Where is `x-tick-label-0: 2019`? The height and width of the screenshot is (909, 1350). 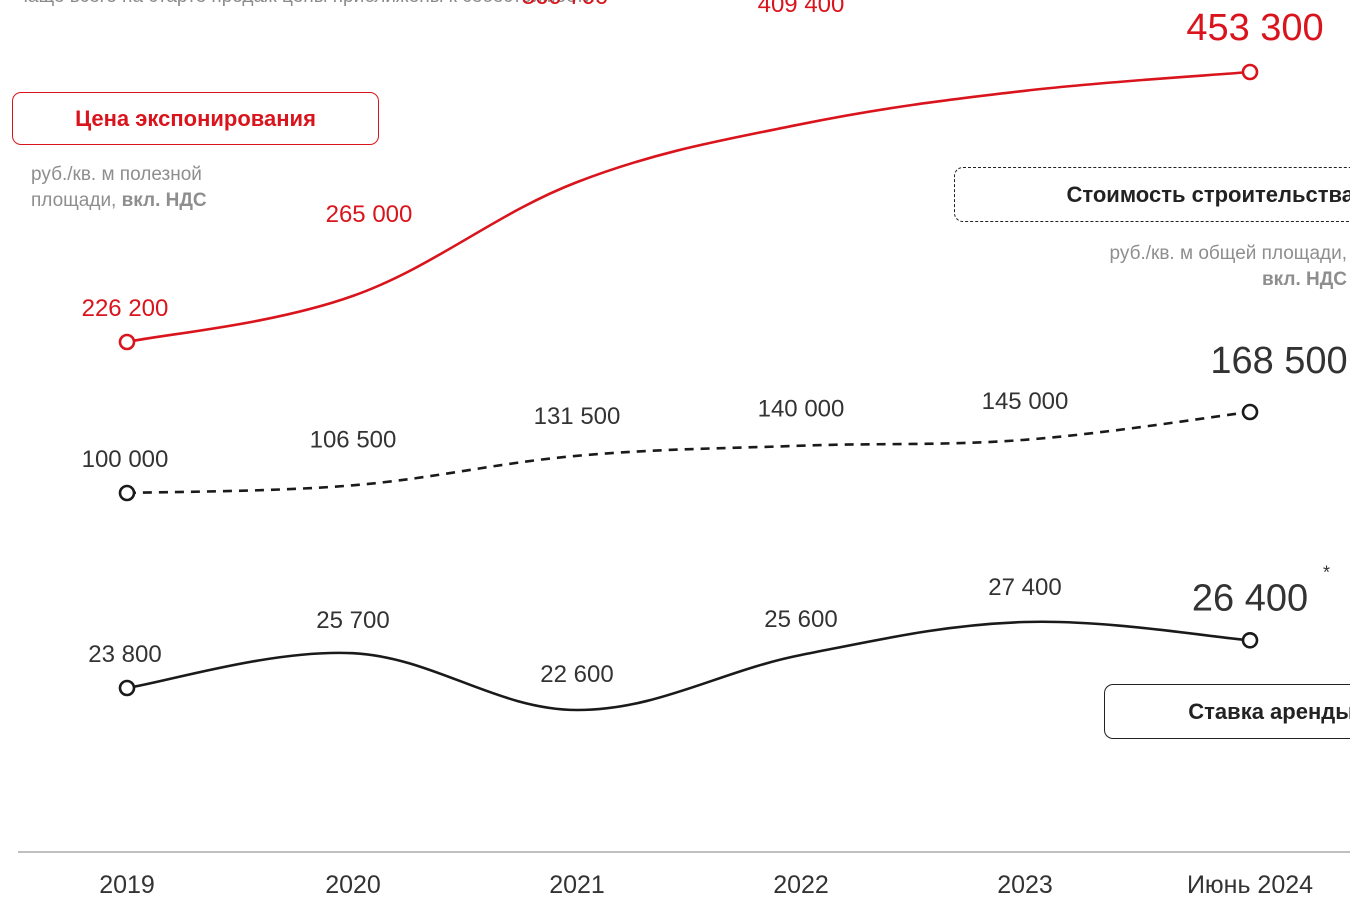 x-tick-label-0: 2019 is located at coordinates (127, 885).